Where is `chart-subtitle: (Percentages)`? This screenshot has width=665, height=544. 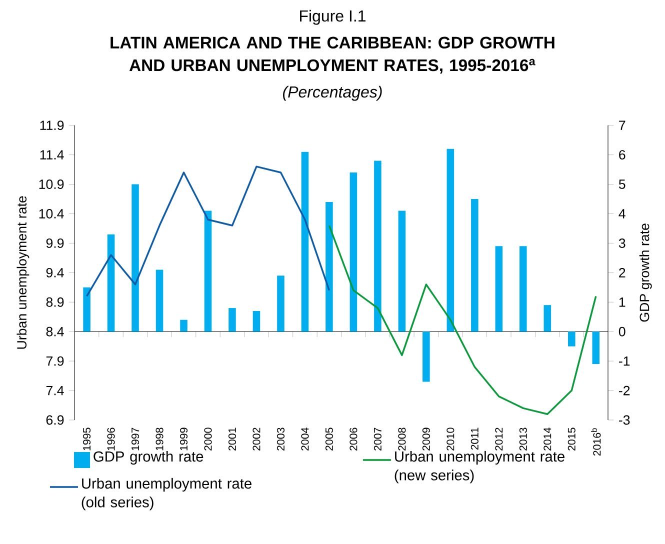
chart-subtitle: (Percentages) is located at coordinates (332, 93).